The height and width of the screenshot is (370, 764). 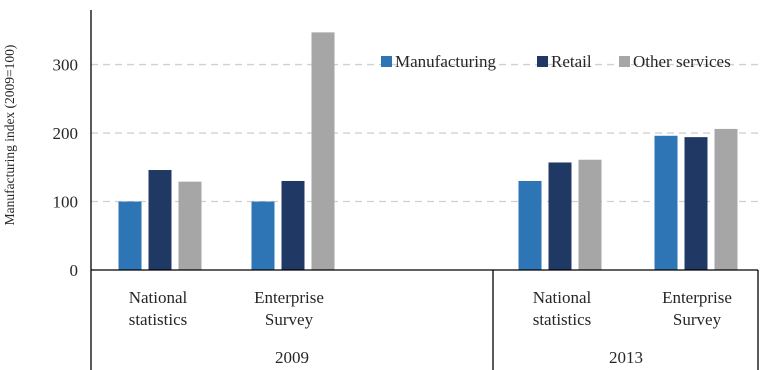 I want to click on legend: Manufacturing Retail Other services, so click(x=556, y=61).